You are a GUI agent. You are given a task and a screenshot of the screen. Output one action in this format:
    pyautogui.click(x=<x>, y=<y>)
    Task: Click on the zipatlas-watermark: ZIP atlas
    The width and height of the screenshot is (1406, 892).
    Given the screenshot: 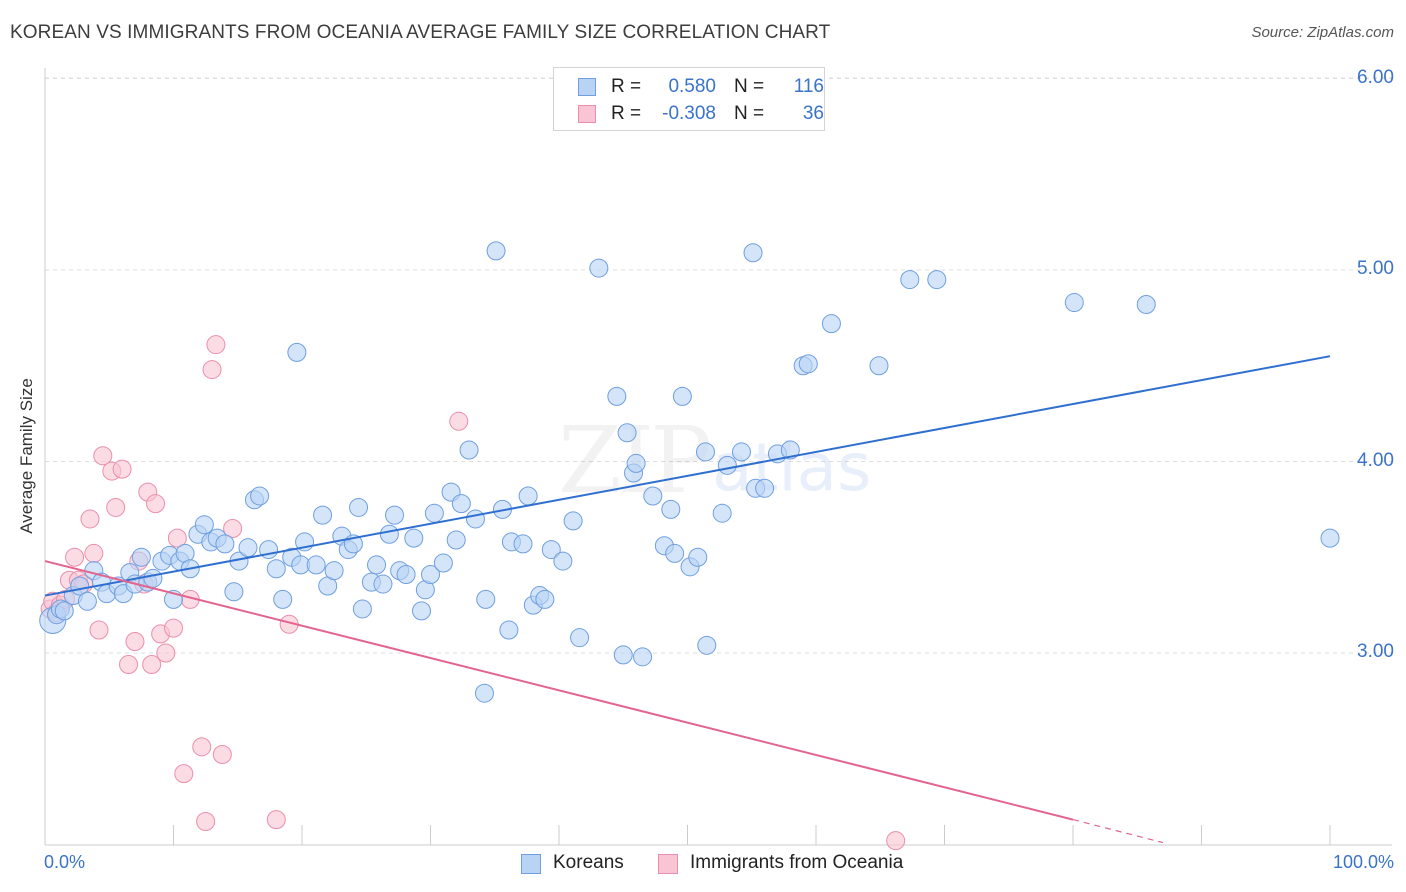 What is the action you would take?
    pyautogui.click(x=715, y=460)
    